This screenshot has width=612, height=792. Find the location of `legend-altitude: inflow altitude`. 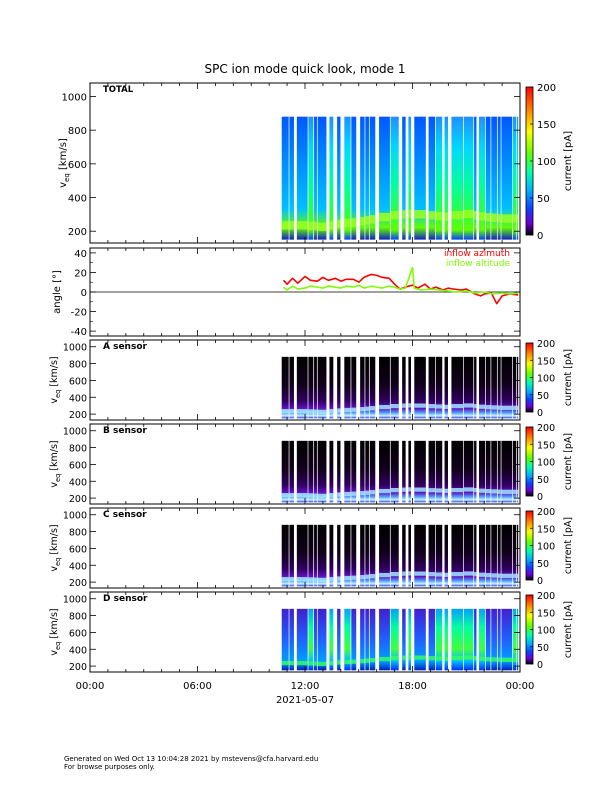

legend-altitude: inflow altitude is located at coordinates (478, 264).